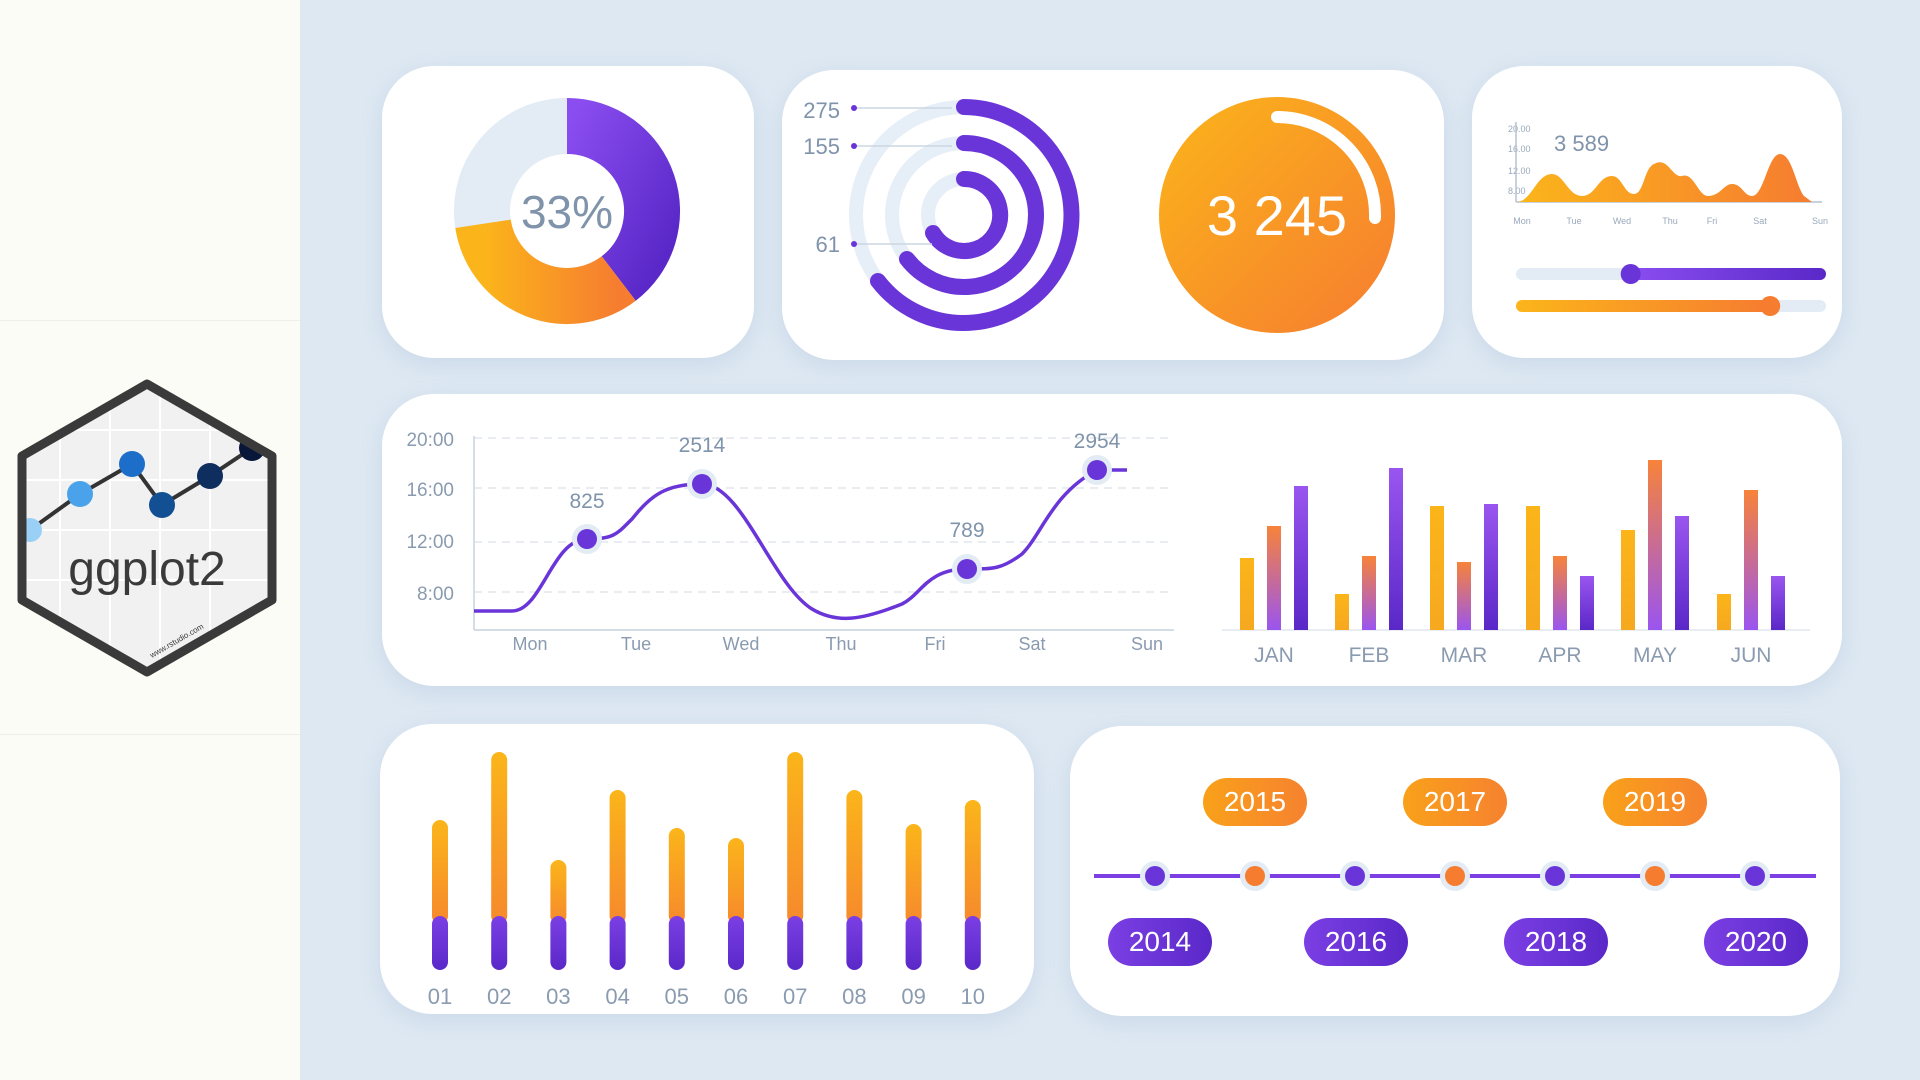 The width and height of the screenshot is (1920, 1080). Describe the element at coordinates (586, 501) in the screenshot. I see `line-annotation: 825` at that location.